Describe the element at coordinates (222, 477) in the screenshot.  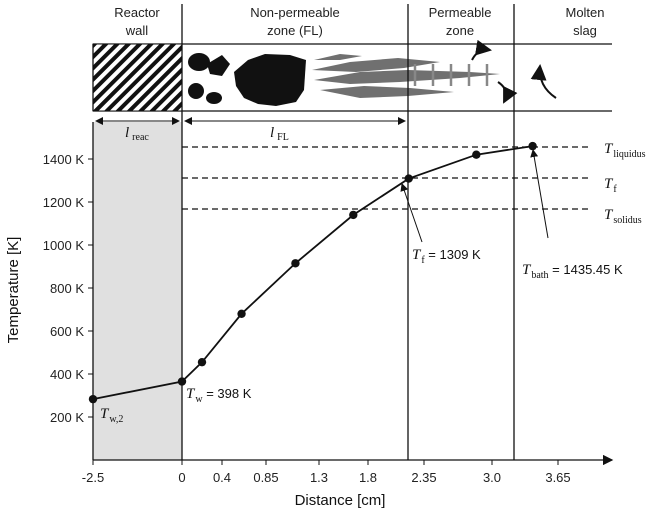
I see `x-tick-label: 0.4` at that location.